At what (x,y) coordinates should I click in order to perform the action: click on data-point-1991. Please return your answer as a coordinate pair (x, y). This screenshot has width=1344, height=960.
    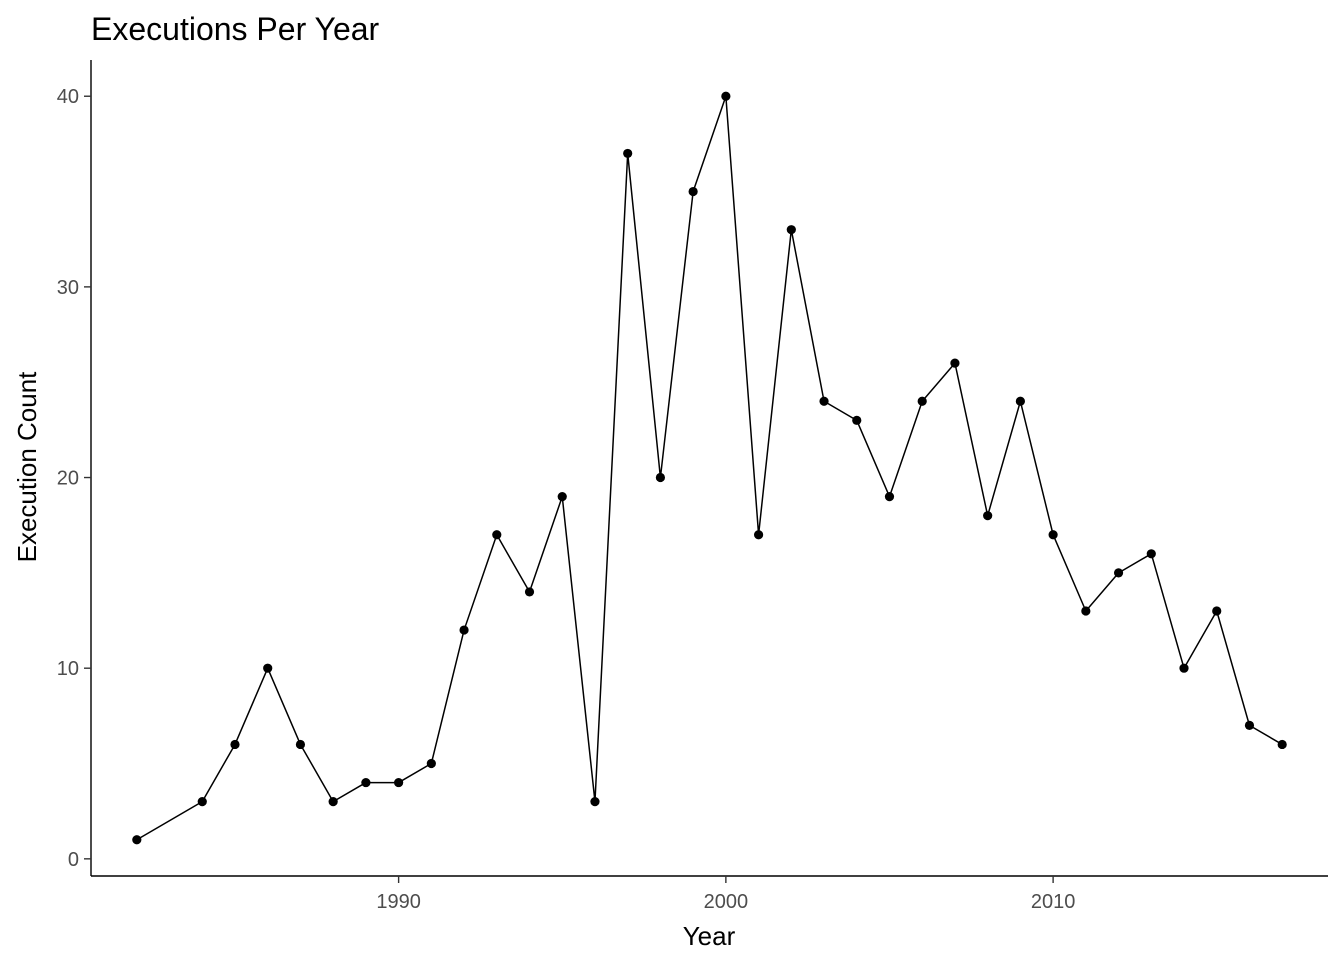
    Looking at the image, I should click on (431, 763).